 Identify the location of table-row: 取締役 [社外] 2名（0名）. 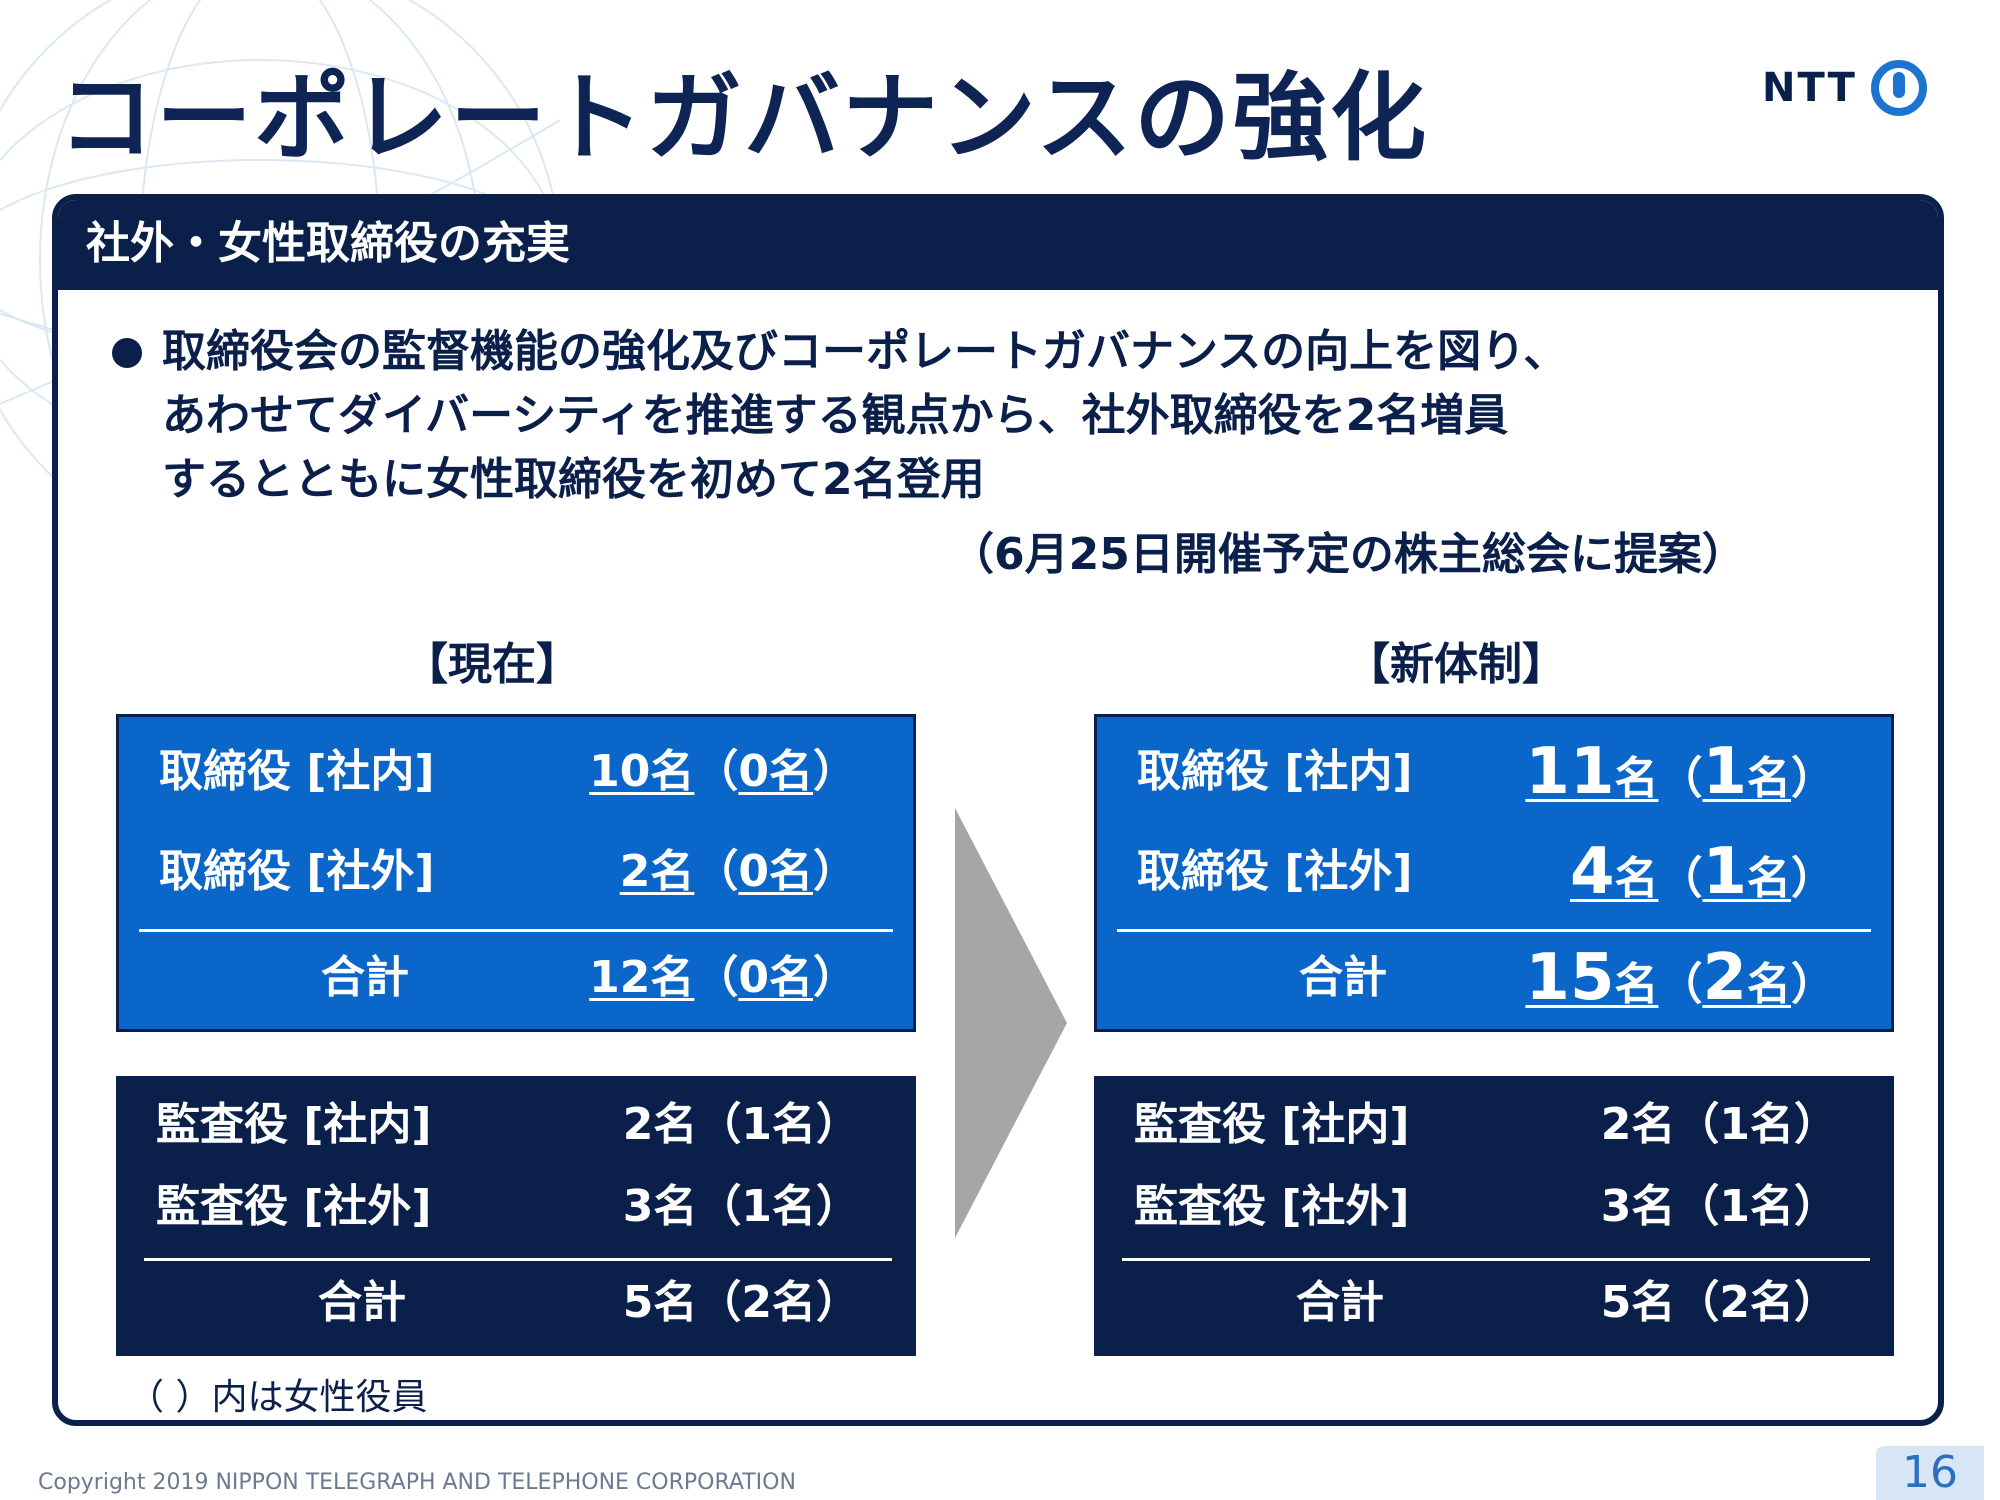
(516, 872).